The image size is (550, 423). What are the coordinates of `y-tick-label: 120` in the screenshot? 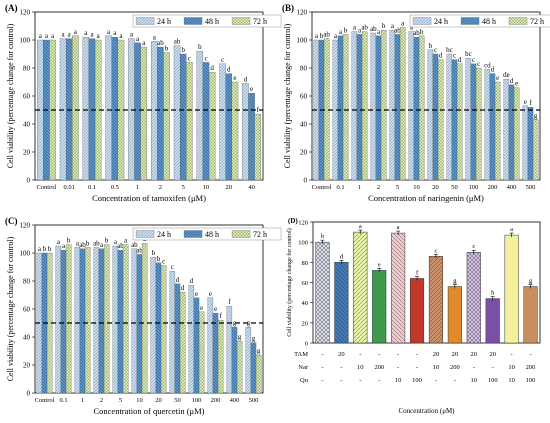 It's located at (303, 223).